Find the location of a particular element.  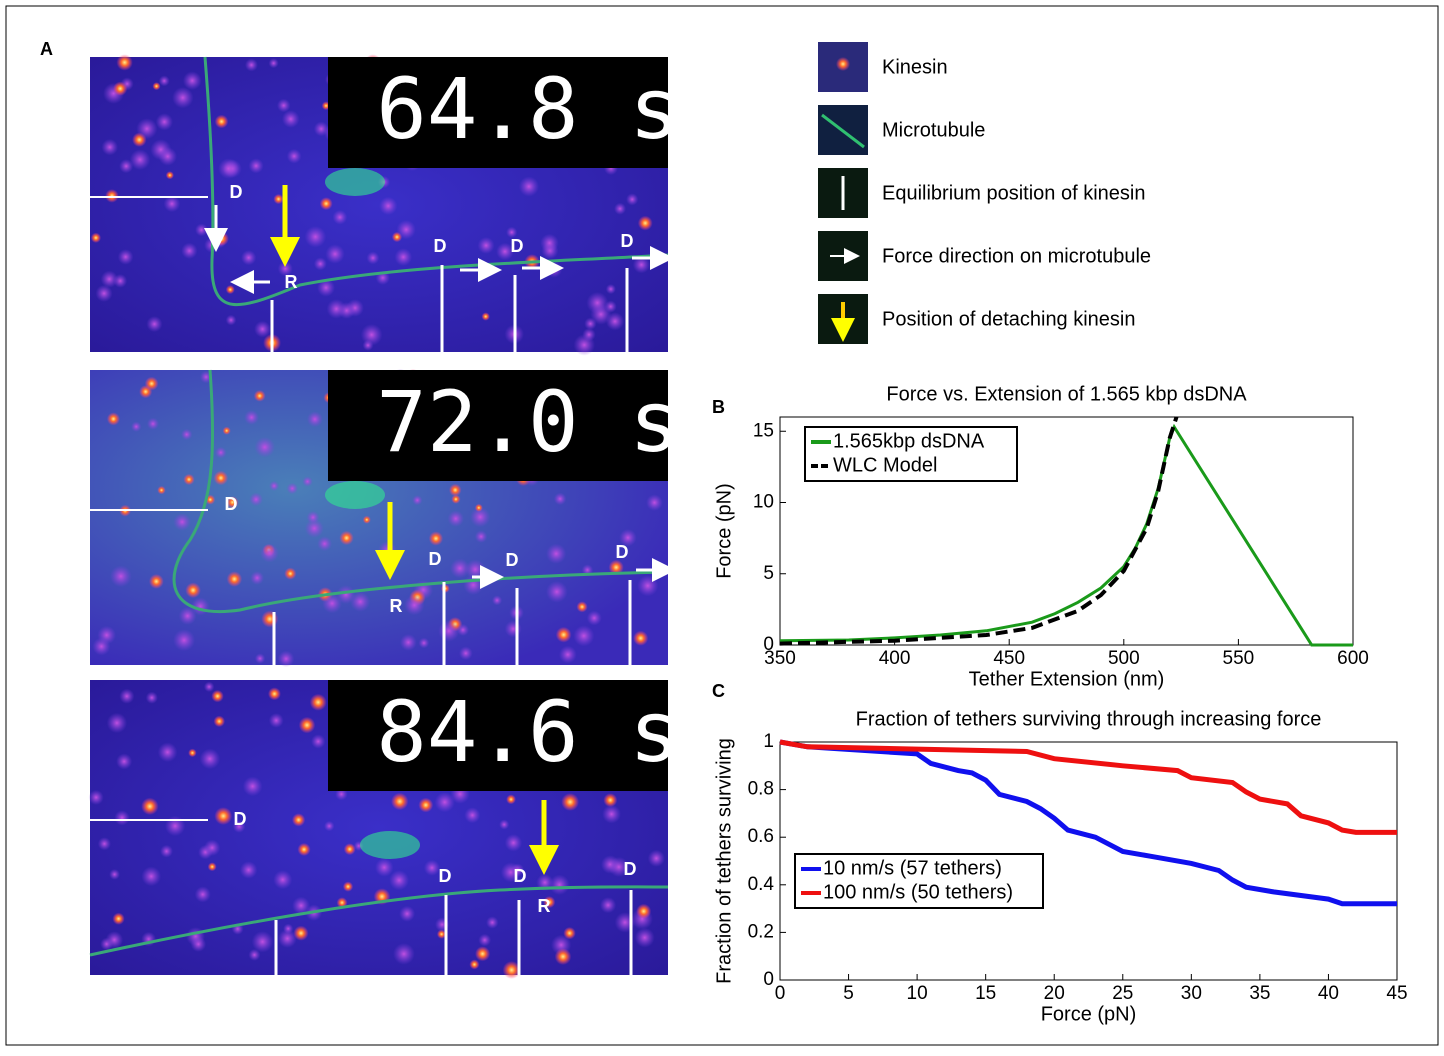

legend-label: Equilibrium position of kinesin is located at coordinates (1013, 193).